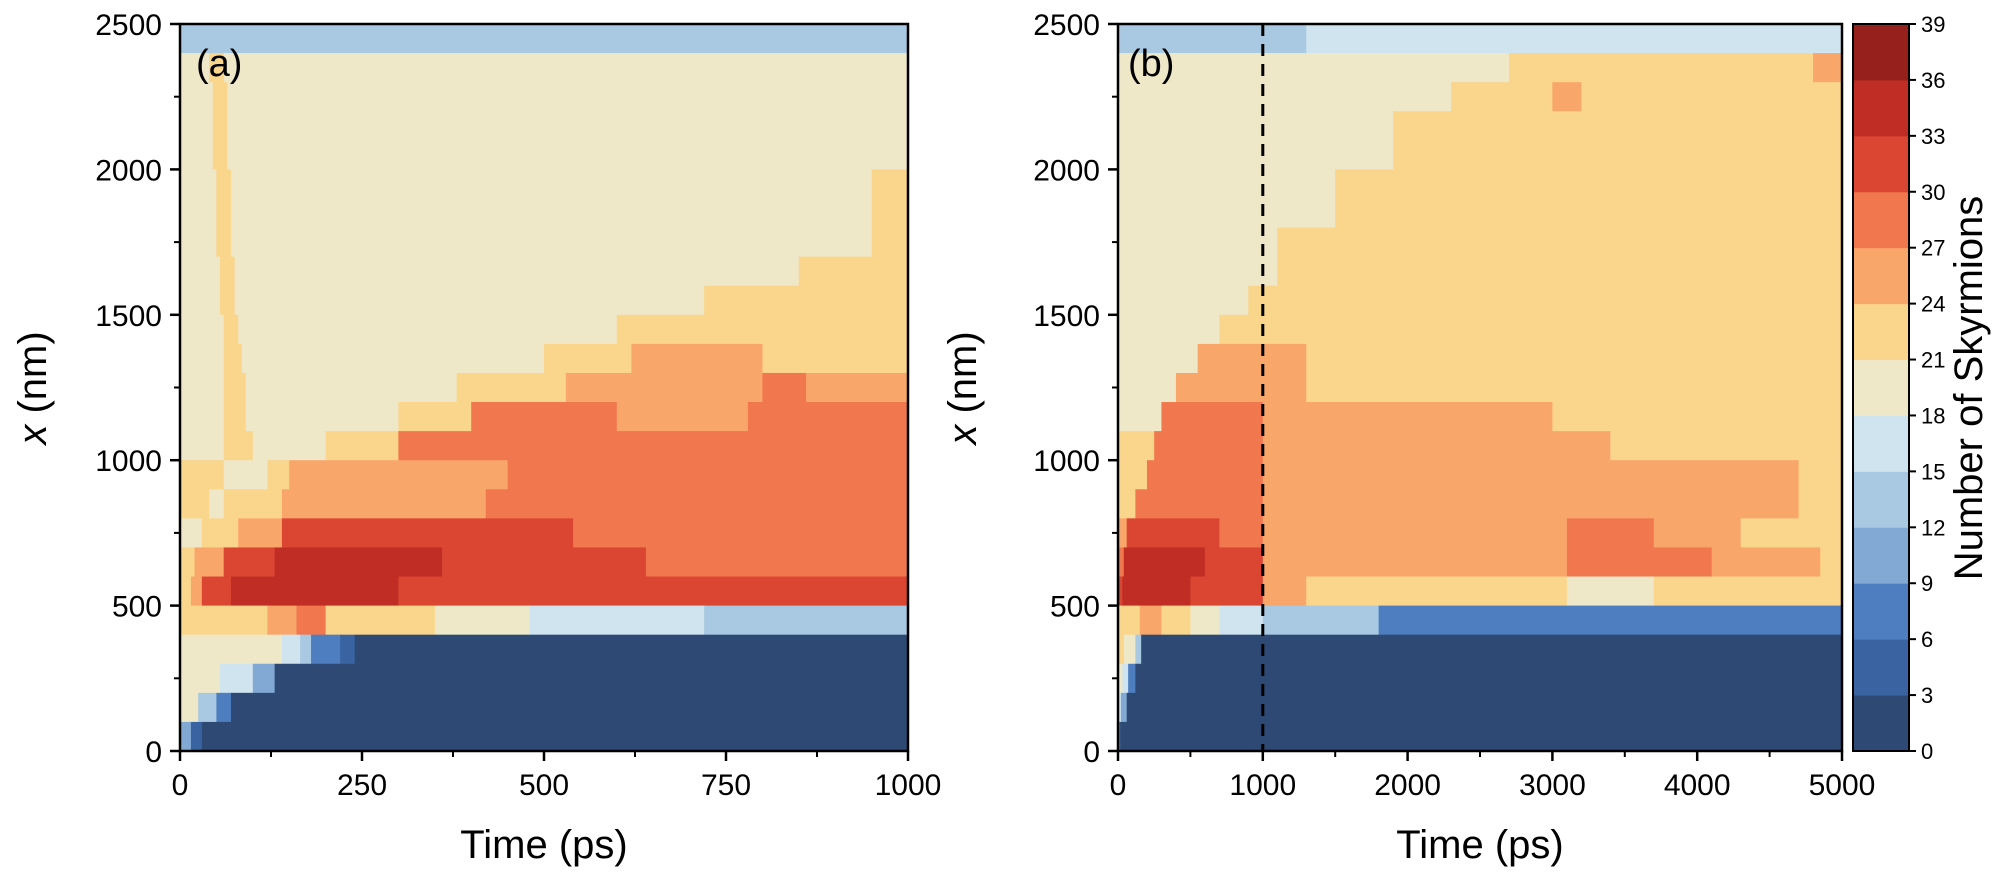 This screenshot has height=873, width=2000. What do you see at coordinates (1552, 785) in the screenshot?
I see `panel-b-x-tick-label-3: 3000` at bounding box center [1552, 785].